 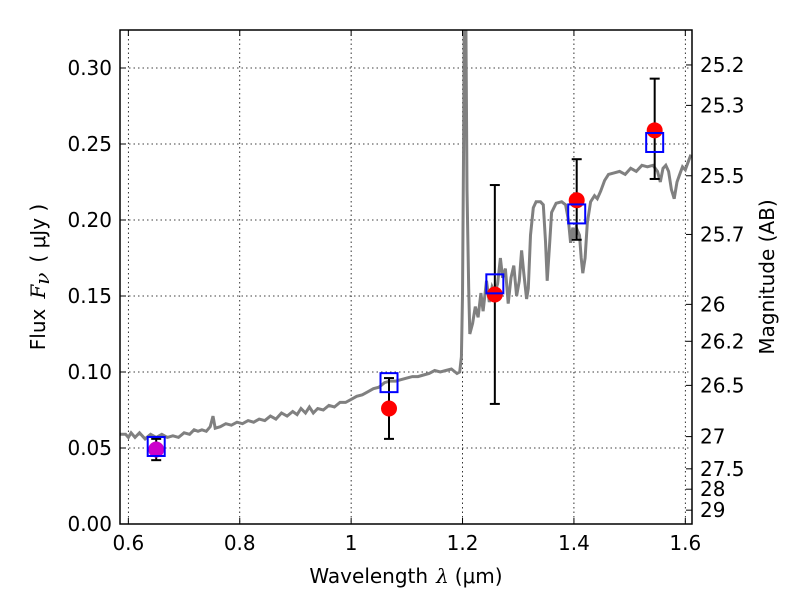 I want to click on y2-tick-label: 26.5, so click(x=722, y=385).